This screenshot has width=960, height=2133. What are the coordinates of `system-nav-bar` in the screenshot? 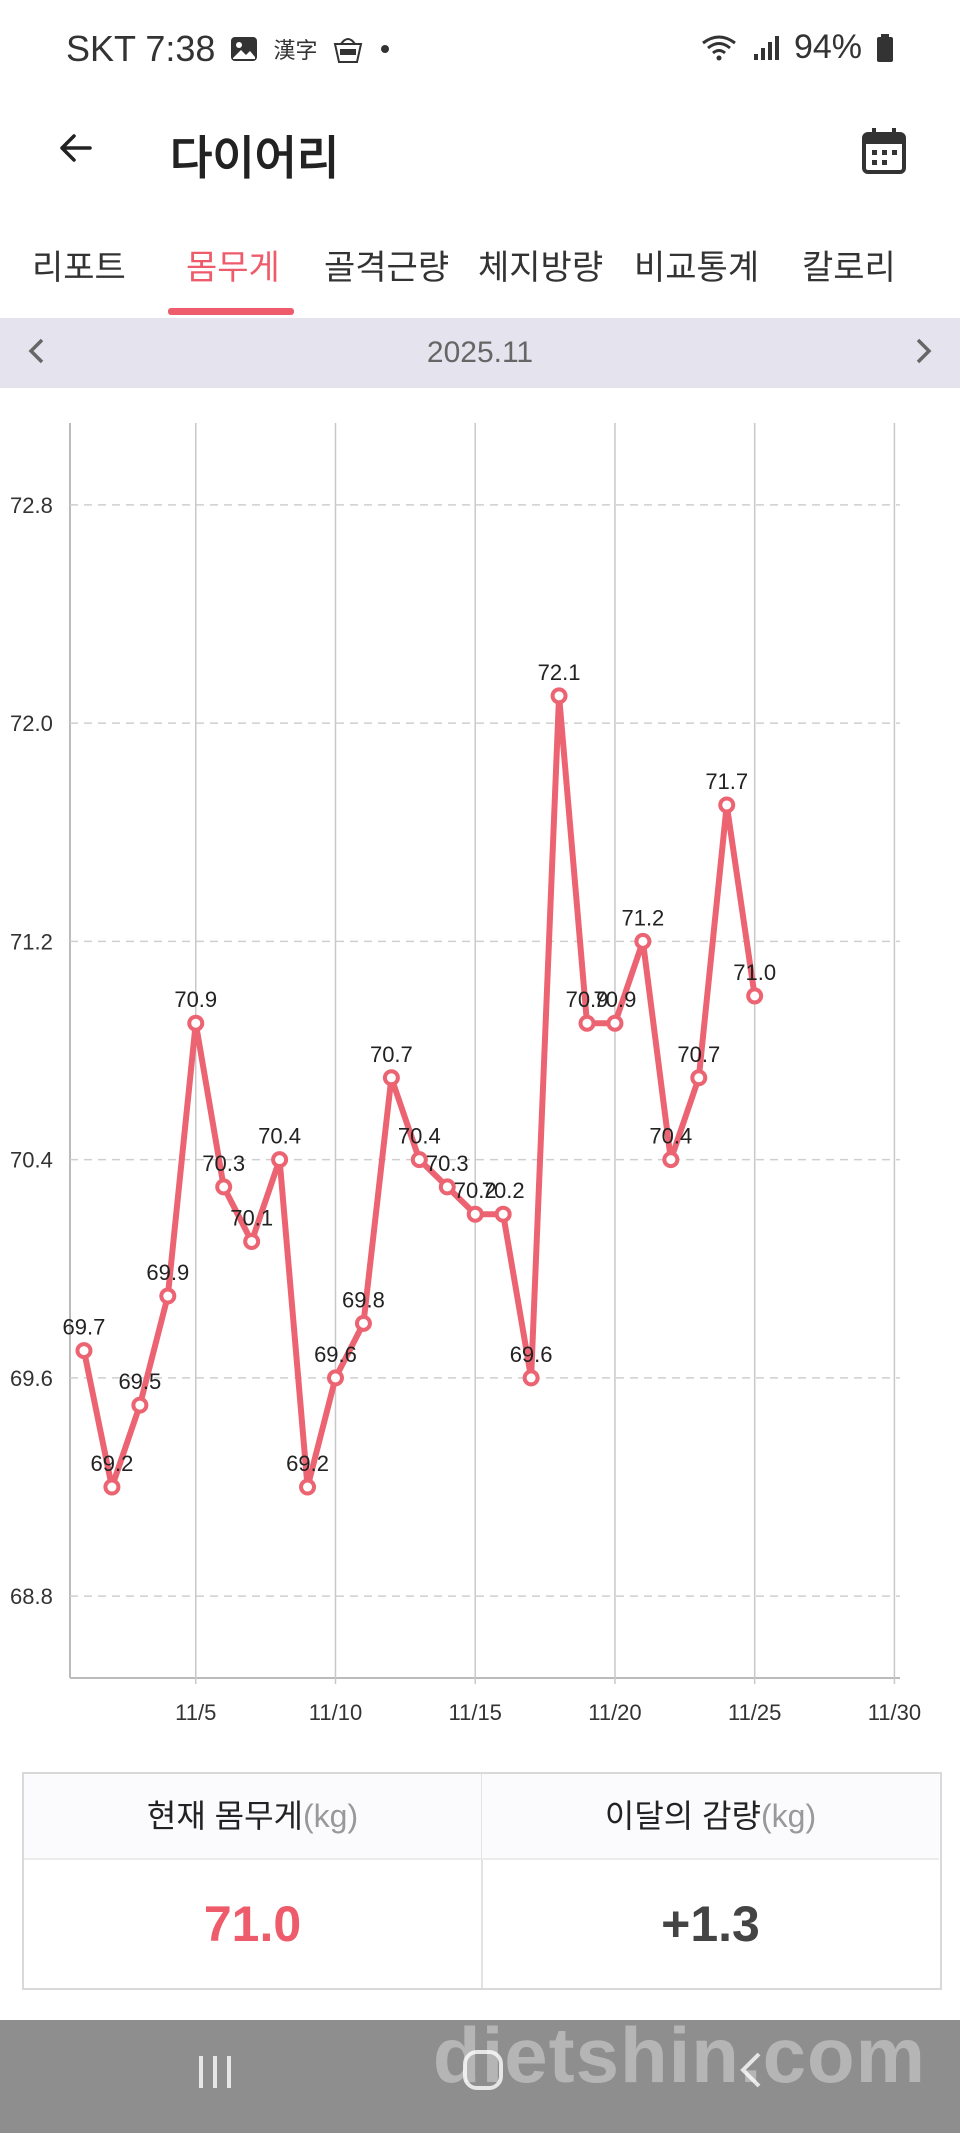 It's located at (480, 2076).